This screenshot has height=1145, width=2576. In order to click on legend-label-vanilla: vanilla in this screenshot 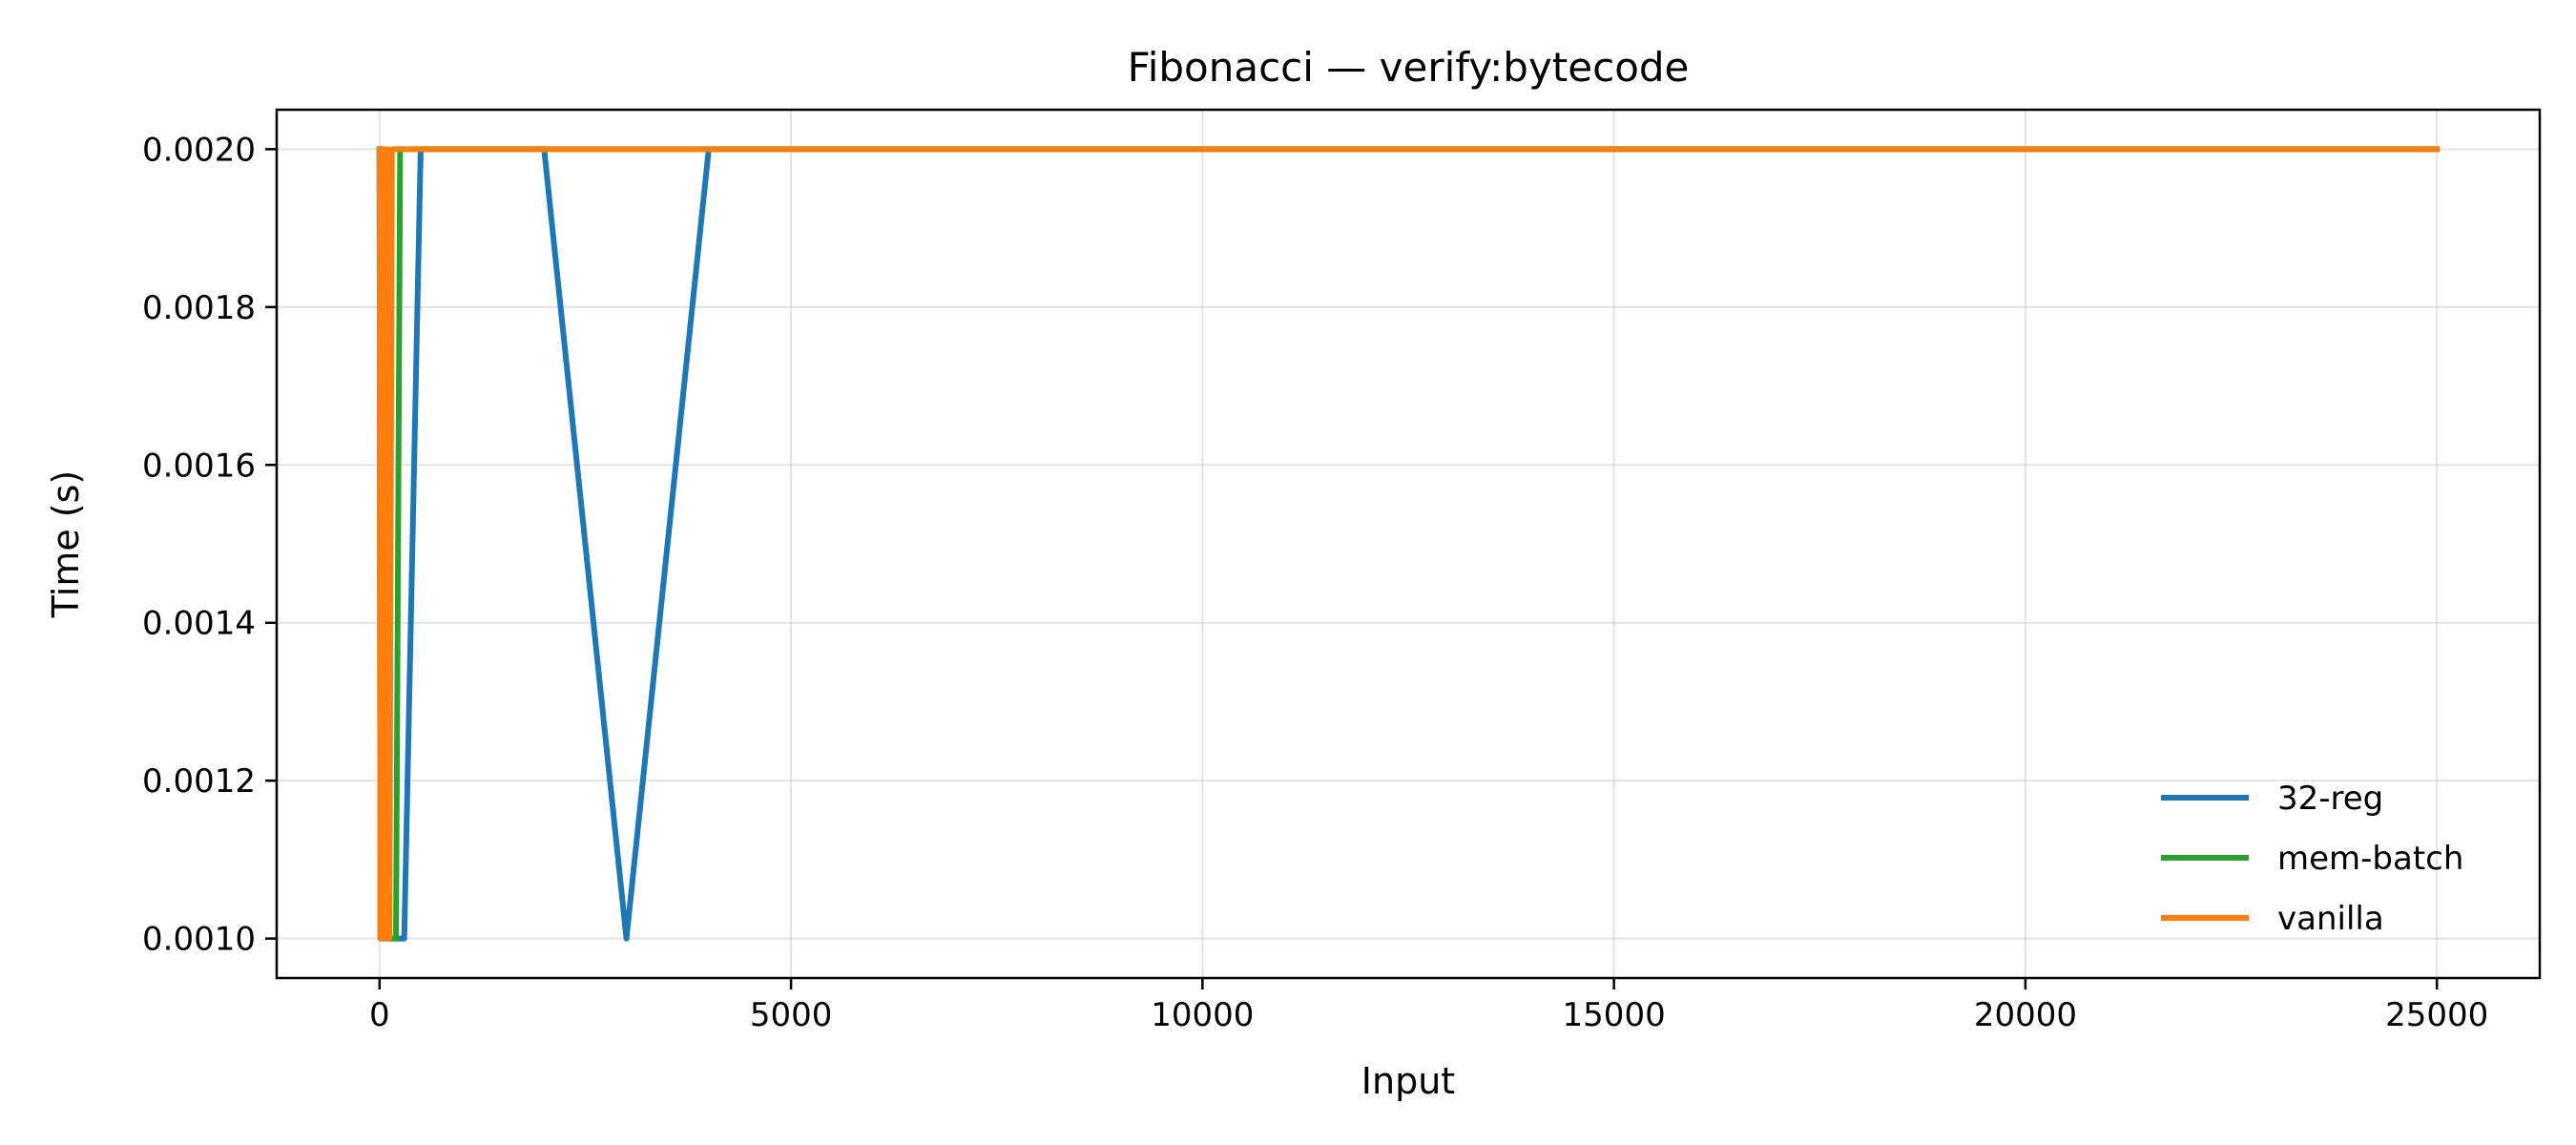, I will do `click(2330, 919)`.